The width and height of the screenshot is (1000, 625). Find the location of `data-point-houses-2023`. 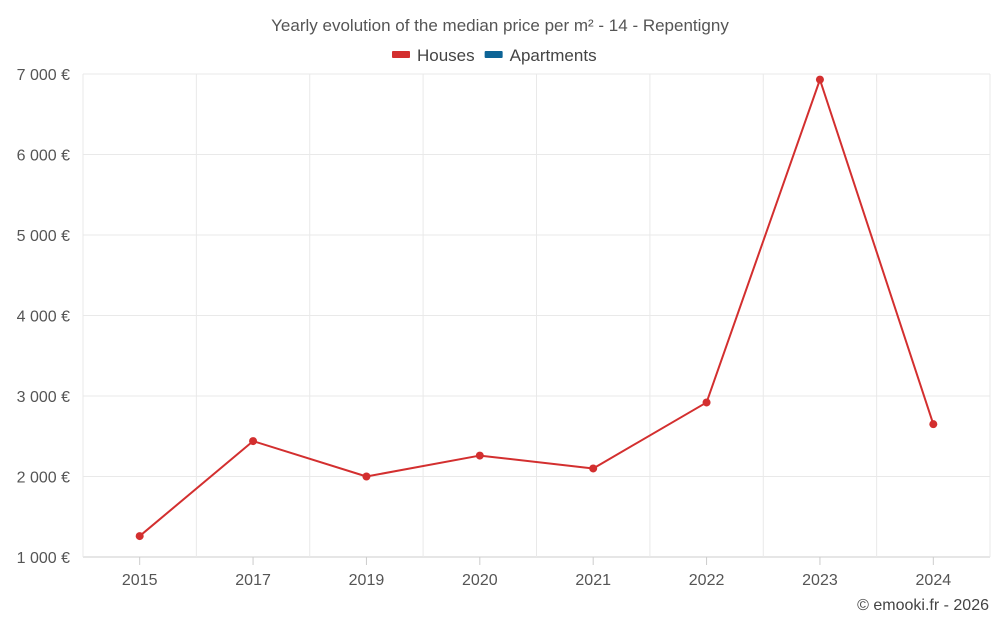

data-point-houses-2023 is located at coordinates (819, 79).